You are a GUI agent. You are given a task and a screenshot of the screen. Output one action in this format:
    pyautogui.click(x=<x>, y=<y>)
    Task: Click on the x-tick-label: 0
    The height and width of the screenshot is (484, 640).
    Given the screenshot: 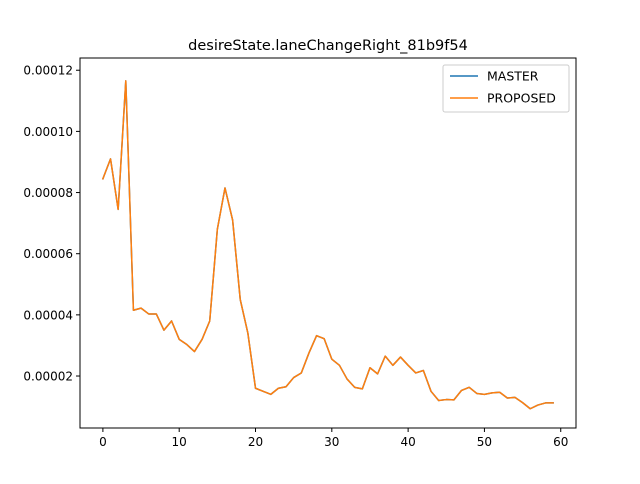 What is the action you would take?
    pyautogui.click(x=103, y=442)
    